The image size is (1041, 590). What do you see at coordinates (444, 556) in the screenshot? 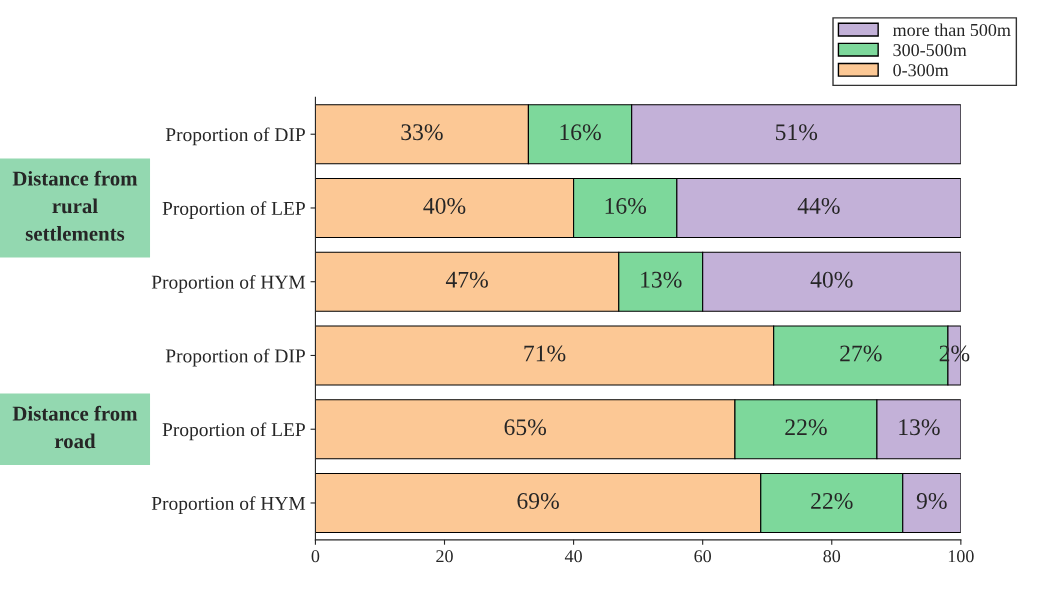
I see `x-tick-label: 20` at bounding box center [444, 556].